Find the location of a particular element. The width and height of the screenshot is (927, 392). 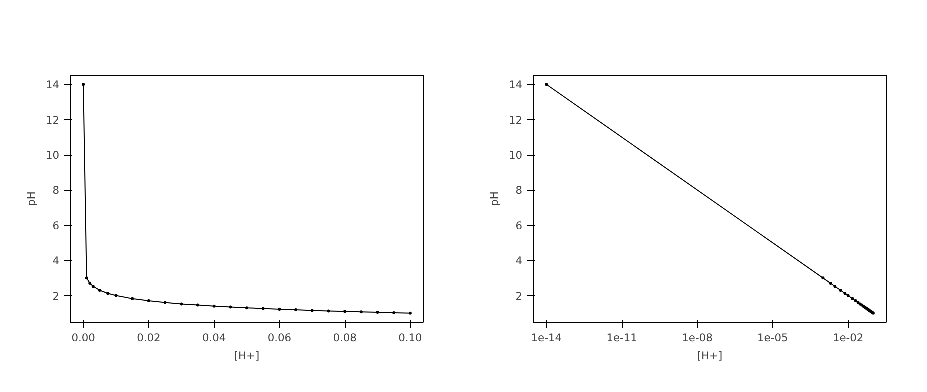

x-tick-label: 1e-11 is located at coordinates (622, 338).